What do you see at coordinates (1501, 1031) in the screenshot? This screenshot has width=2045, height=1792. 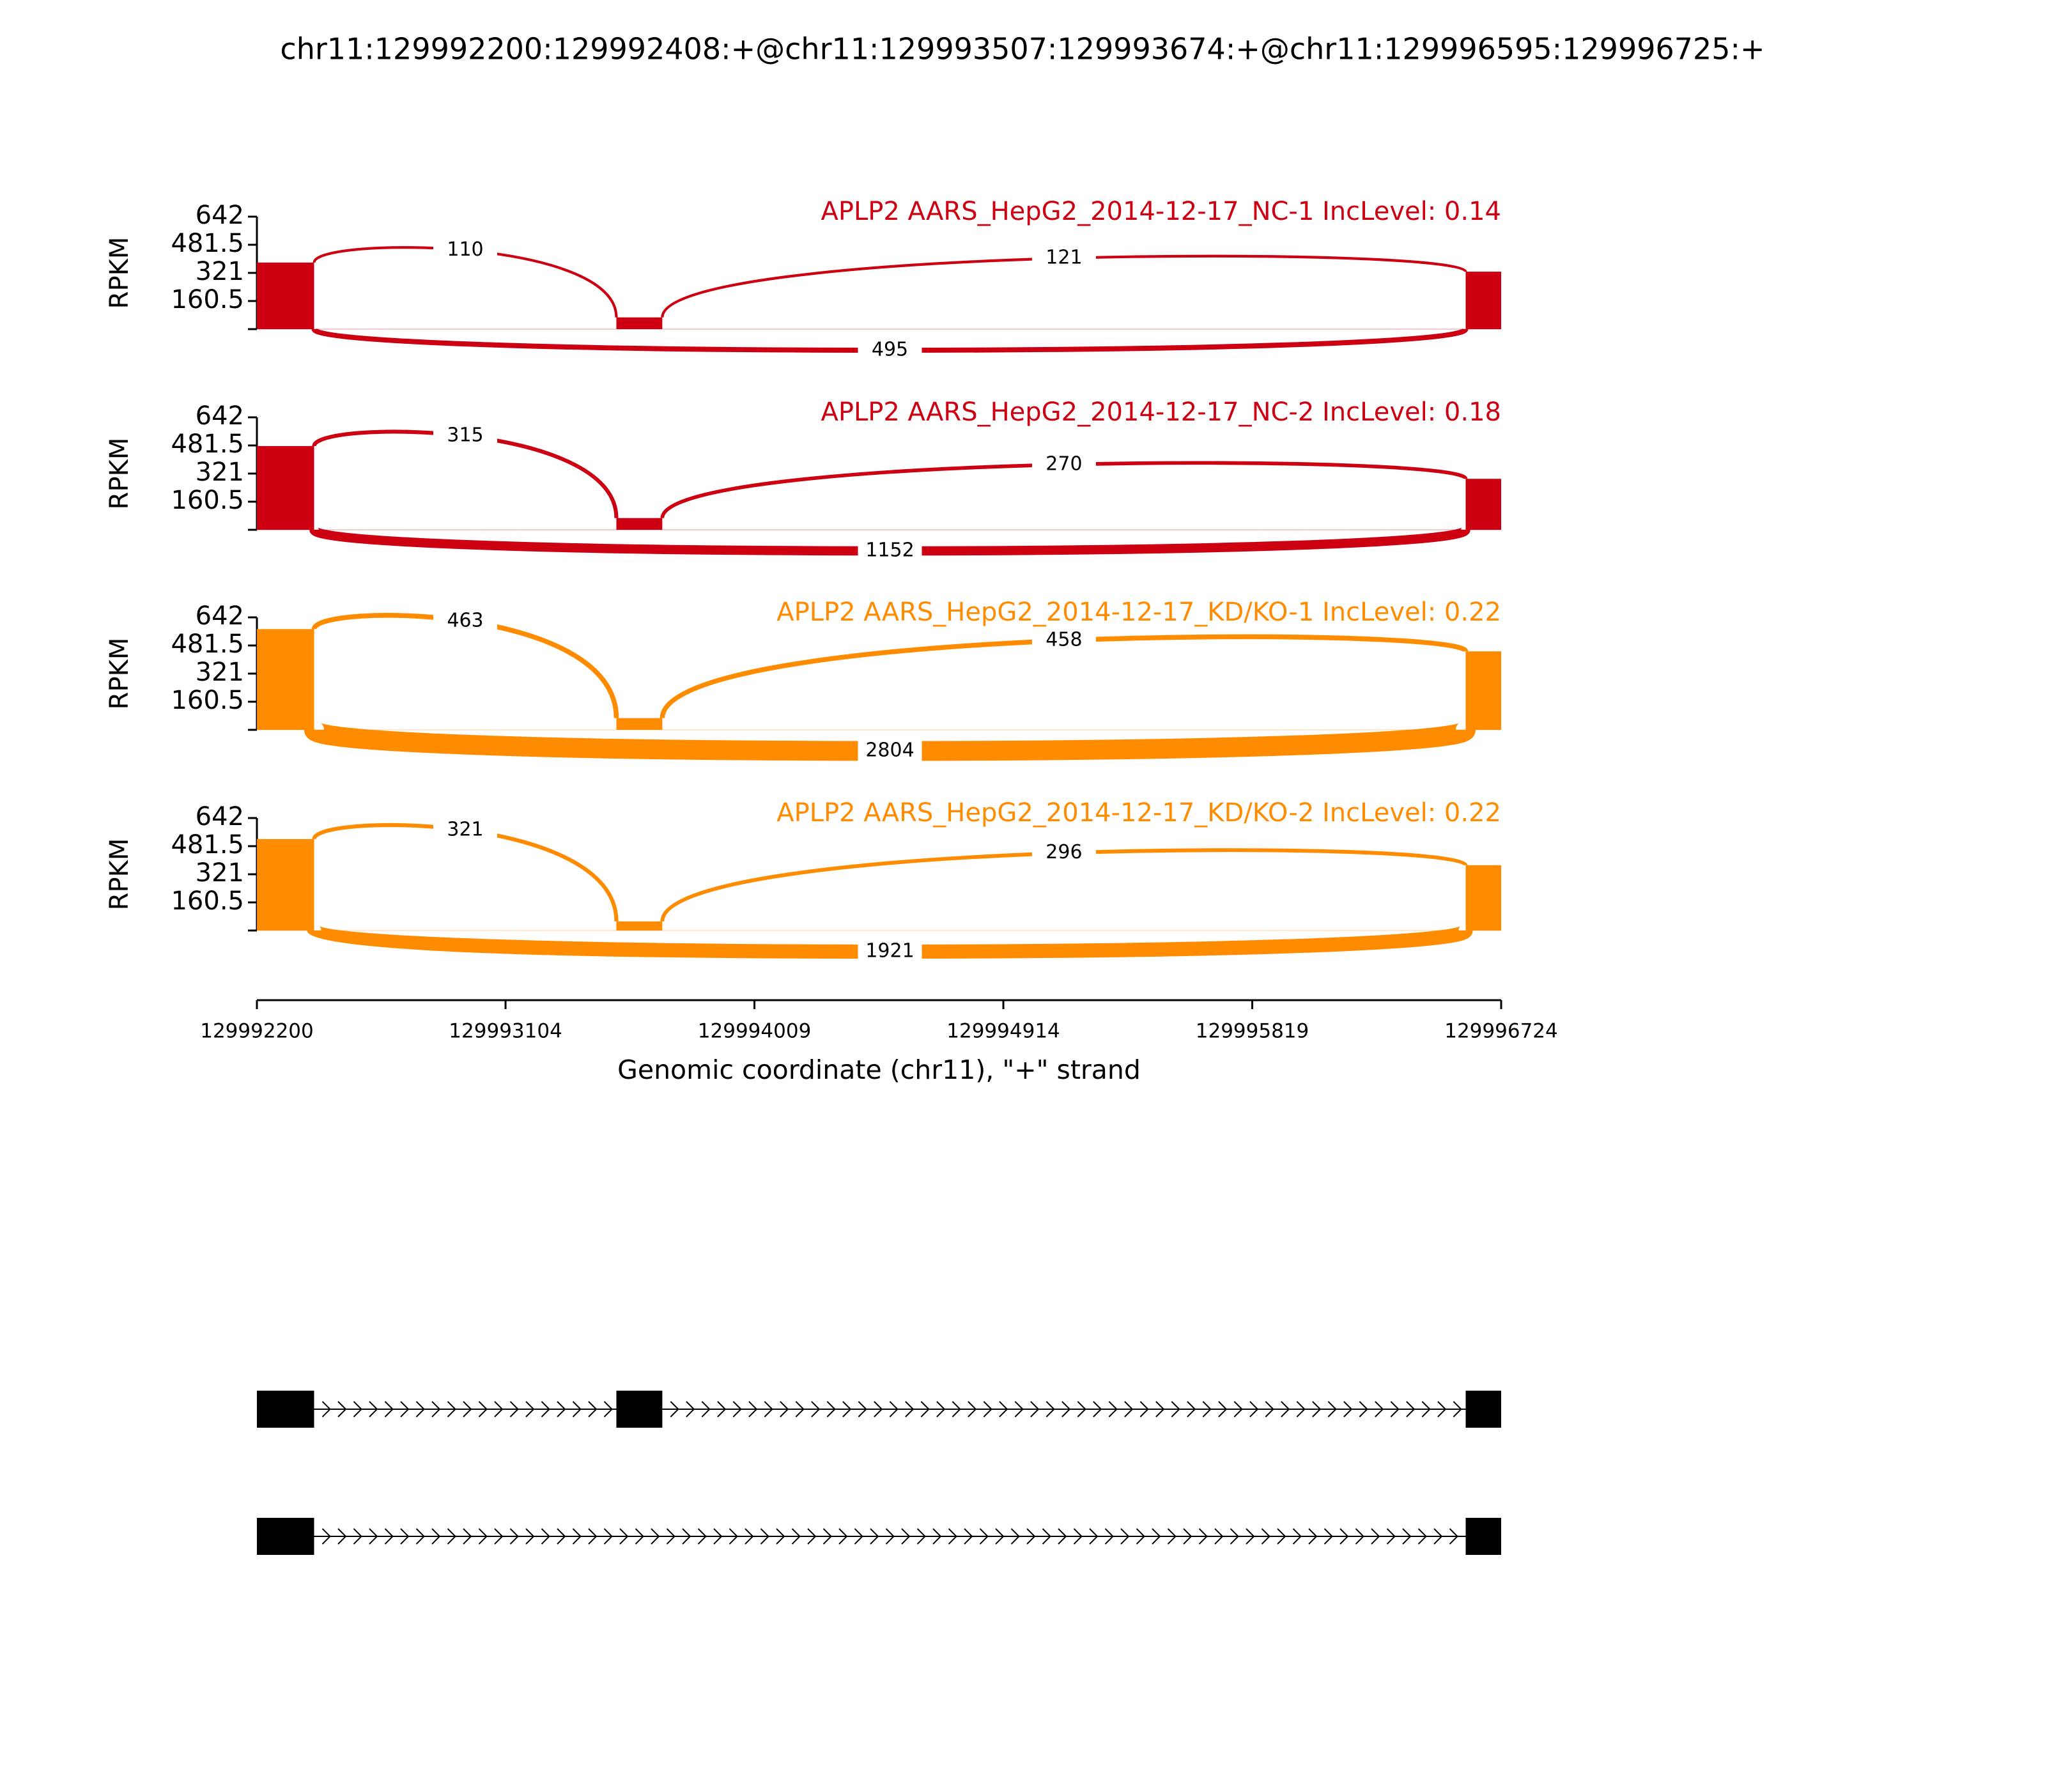 I see `x-tick-label: 129996724` at bounding box center [1501, 1031].